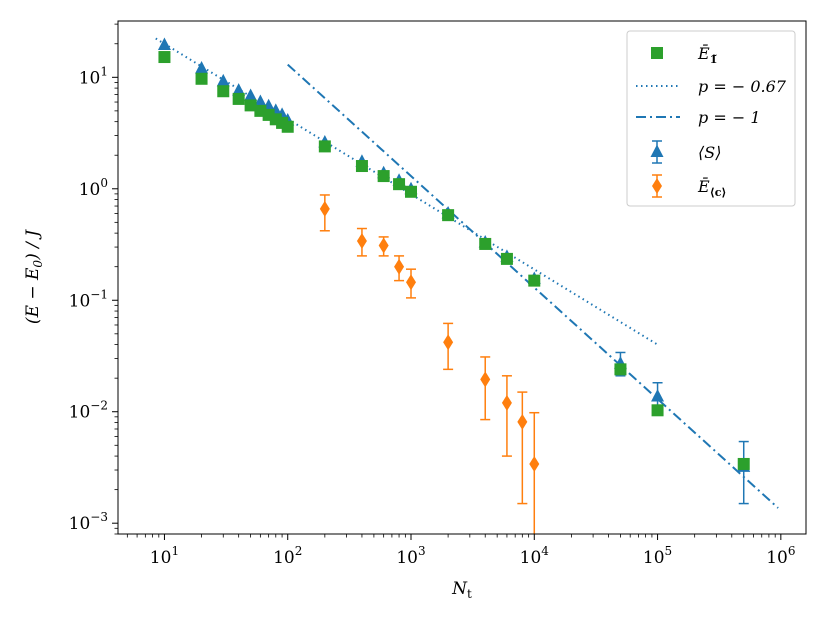 Image resolution: width=830 pixels, height=623 pixels. I want to click on x-axis-title: Nt, so click(461, 590).